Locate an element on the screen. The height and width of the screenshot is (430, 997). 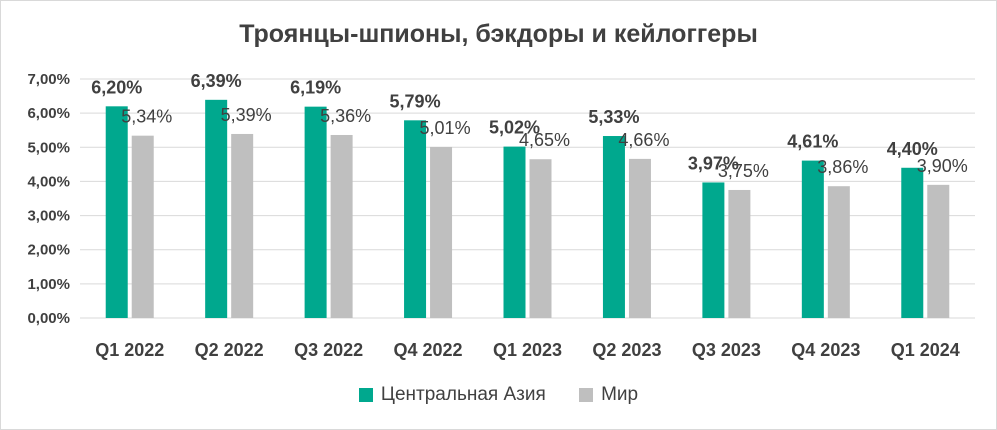
data-label-world: 5,34% is located at coordinates (146, 117).